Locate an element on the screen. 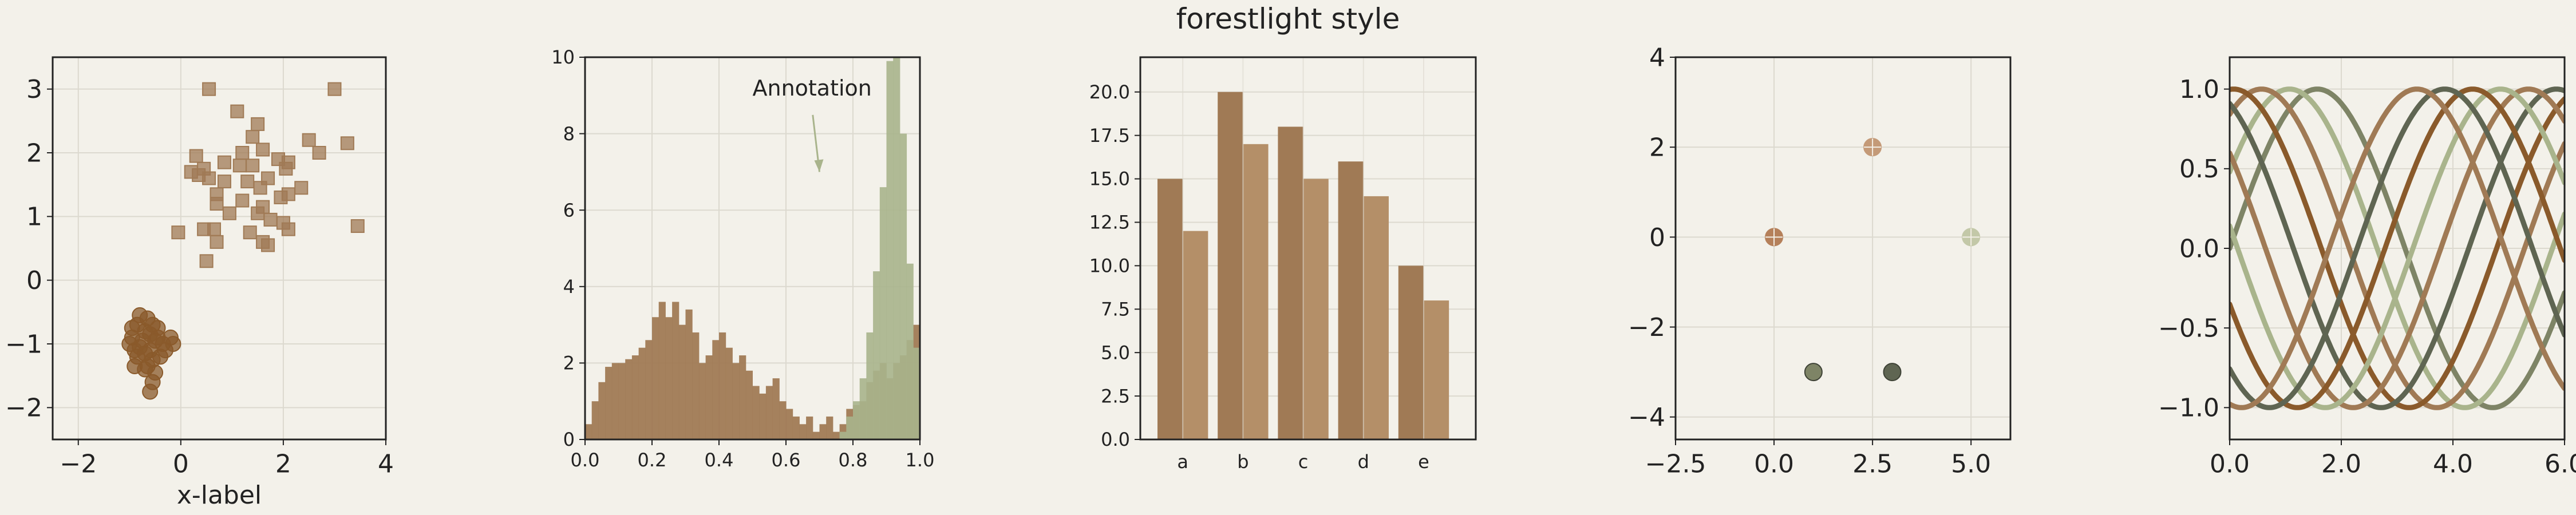 The image size is (2576, 515). x-tick-label: 0.6 is located at coordinates (786, 460).